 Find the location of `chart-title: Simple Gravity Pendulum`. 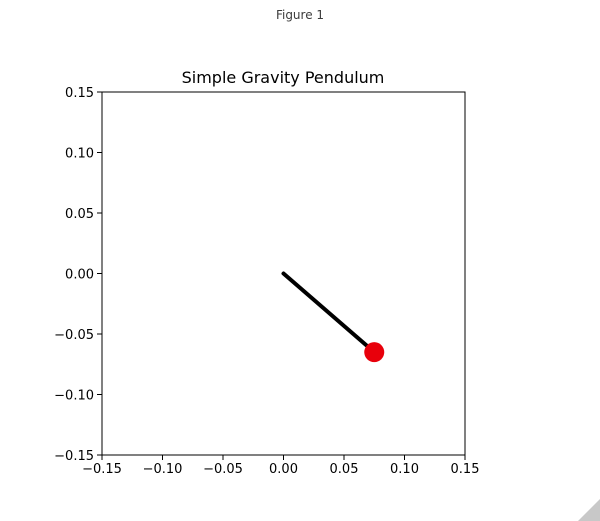

chart-title: Simple Gravity Pendulum is located at coordinates (283, 77).